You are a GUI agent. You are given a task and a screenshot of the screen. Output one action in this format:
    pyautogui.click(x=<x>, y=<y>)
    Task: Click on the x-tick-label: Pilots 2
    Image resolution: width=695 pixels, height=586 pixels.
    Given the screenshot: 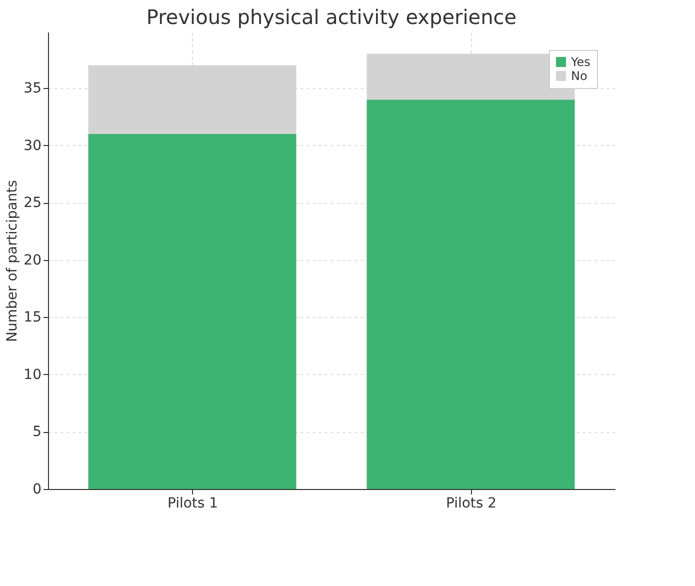 What is the action you would take?
    pyautogui.click(x=471, y=504)
    